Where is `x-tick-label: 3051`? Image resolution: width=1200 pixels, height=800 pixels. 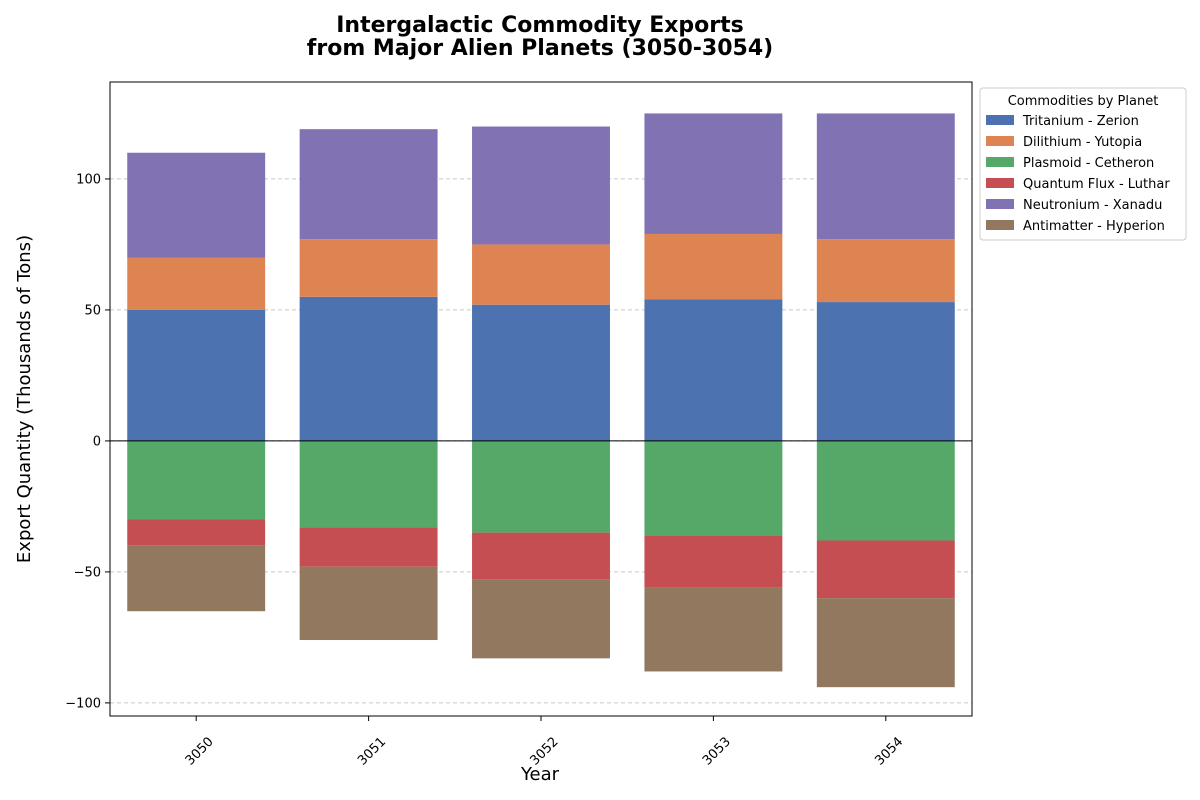
x-tick-label: 3051 is located at coordinates (372, 752).